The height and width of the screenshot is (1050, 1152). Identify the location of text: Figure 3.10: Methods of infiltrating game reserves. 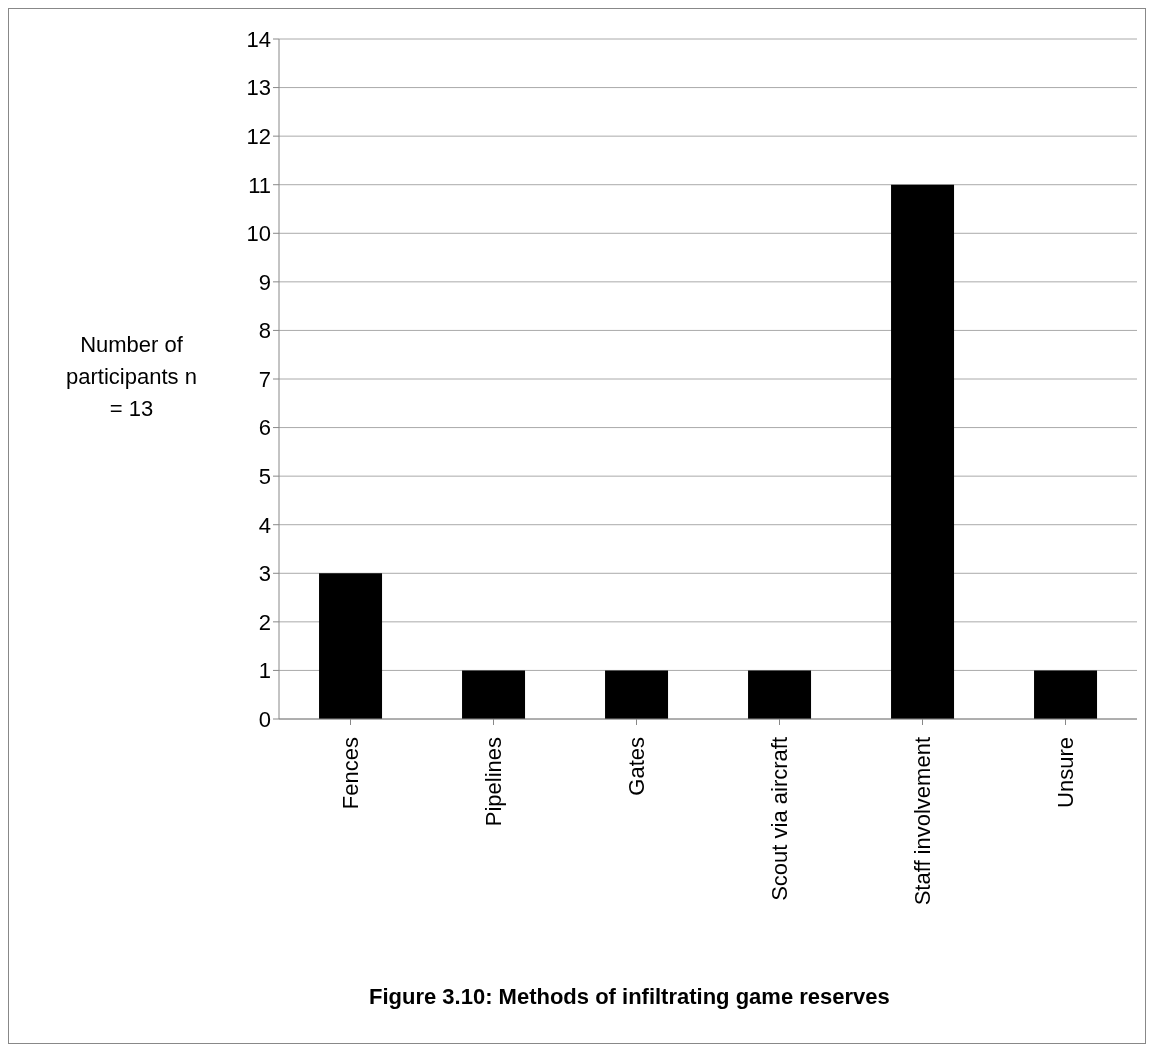
(629, 997).